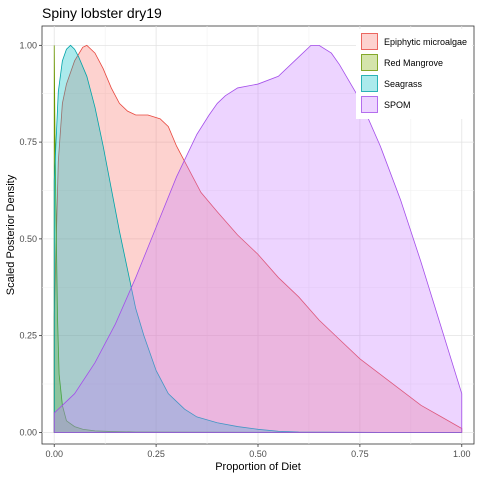 The height and width of the screenshot is (480, 480). What do you see at coordinates (28, 432) in the screenshot?
I see `y-tick-label: 0.00` at bounding box center [28, 432].